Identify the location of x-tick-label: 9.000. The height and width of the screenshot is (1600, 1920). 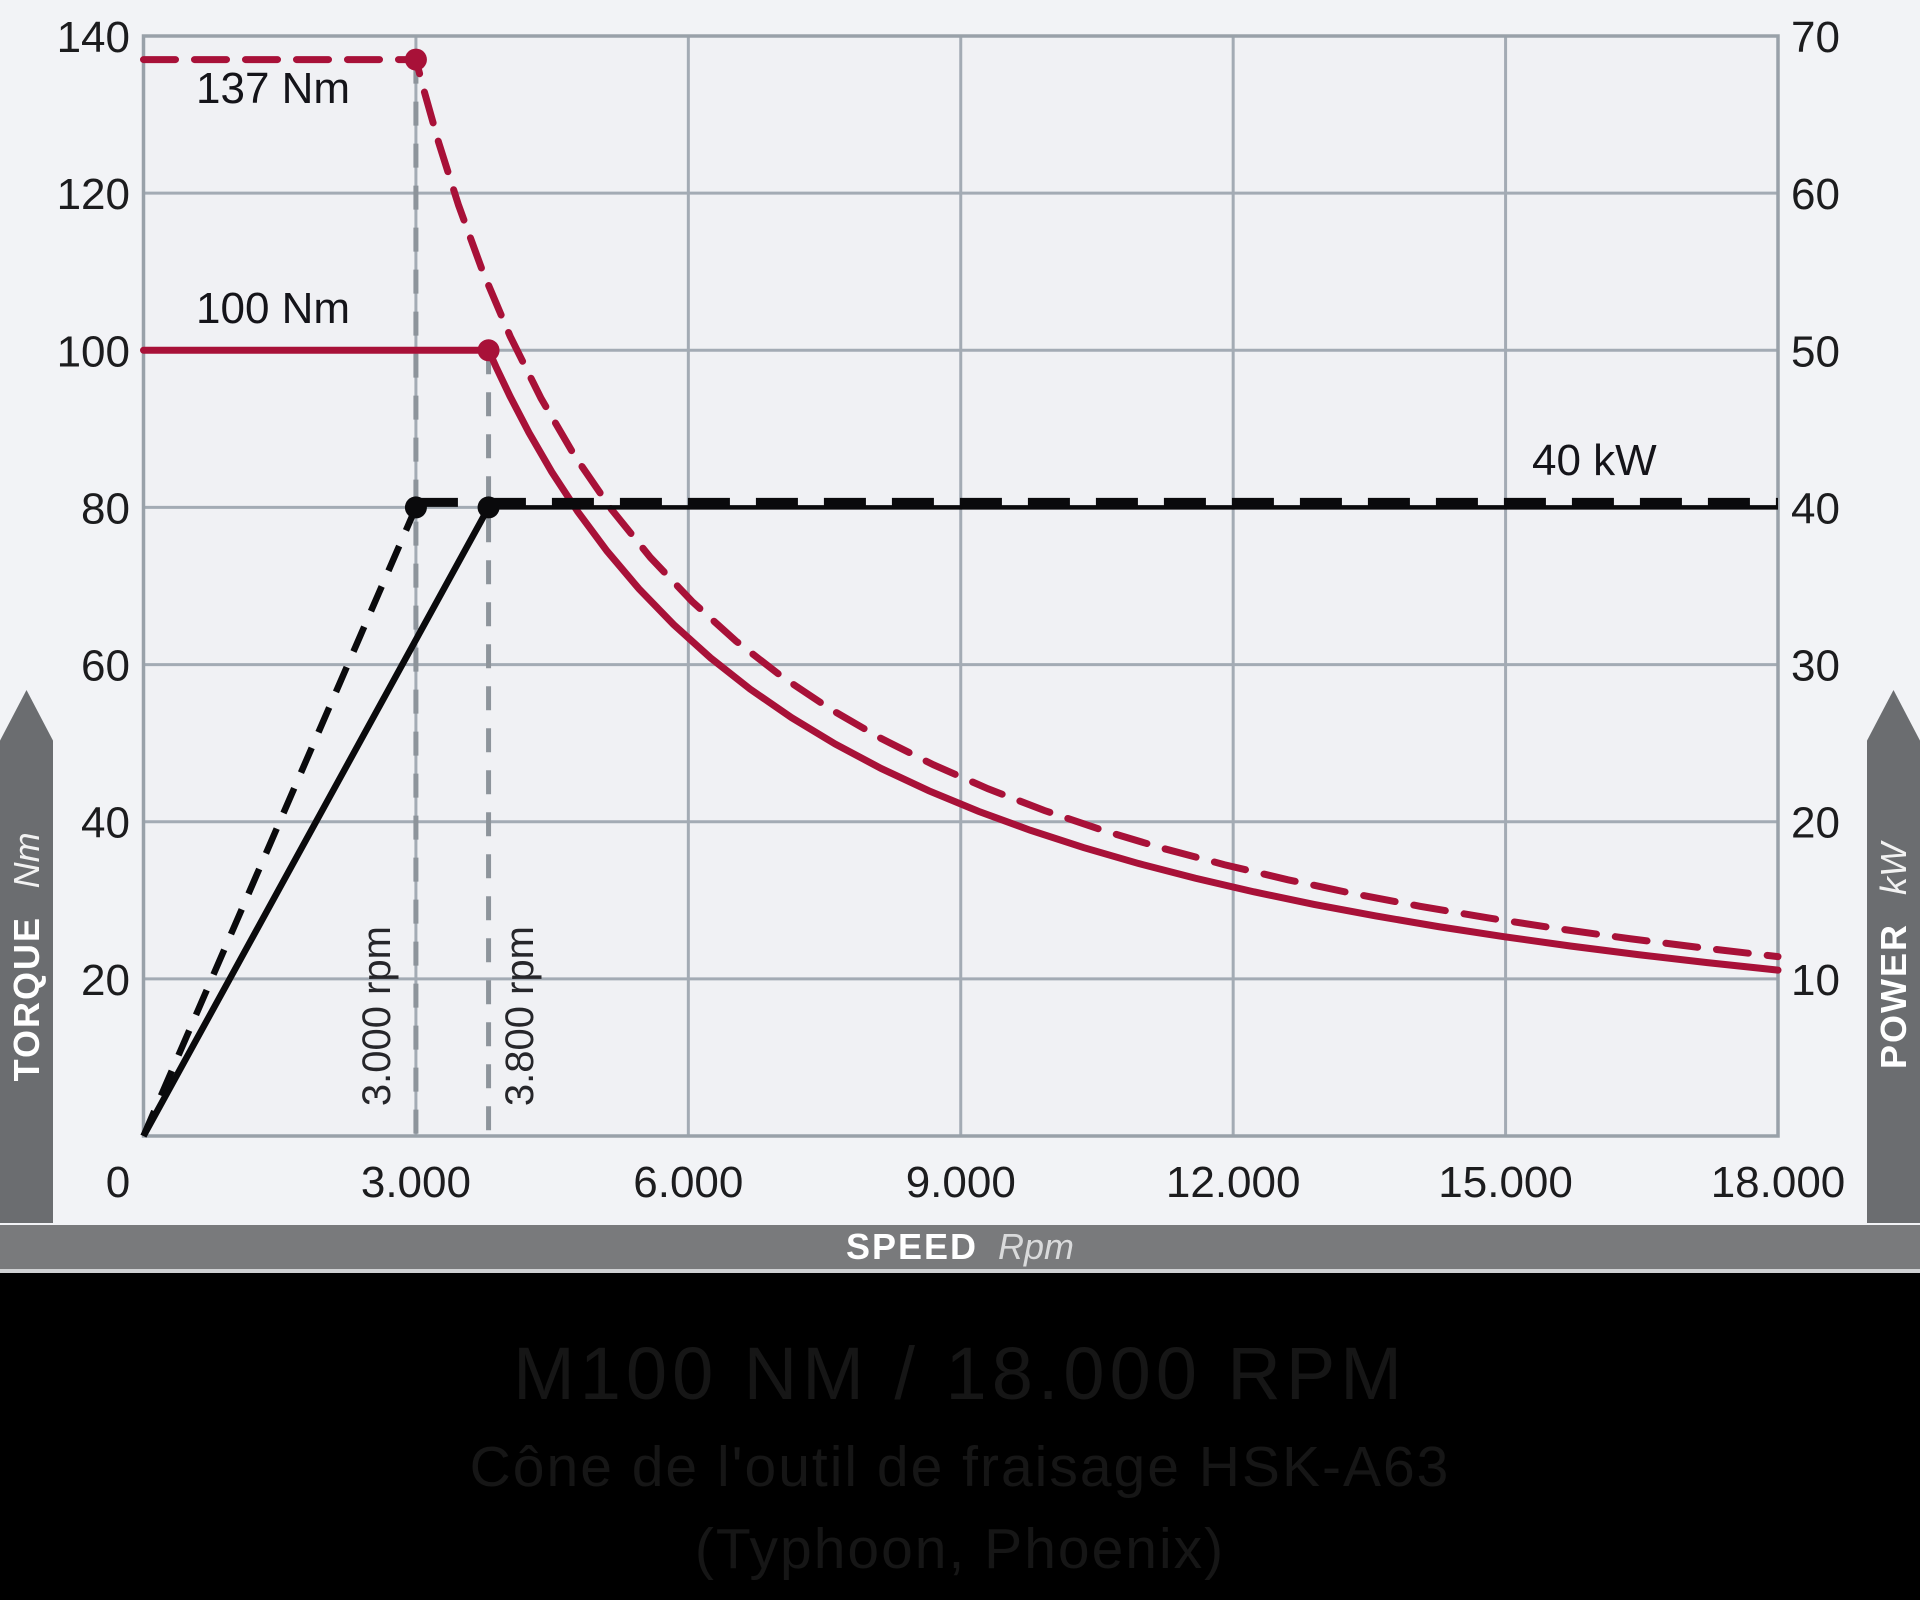
(961, 1182).